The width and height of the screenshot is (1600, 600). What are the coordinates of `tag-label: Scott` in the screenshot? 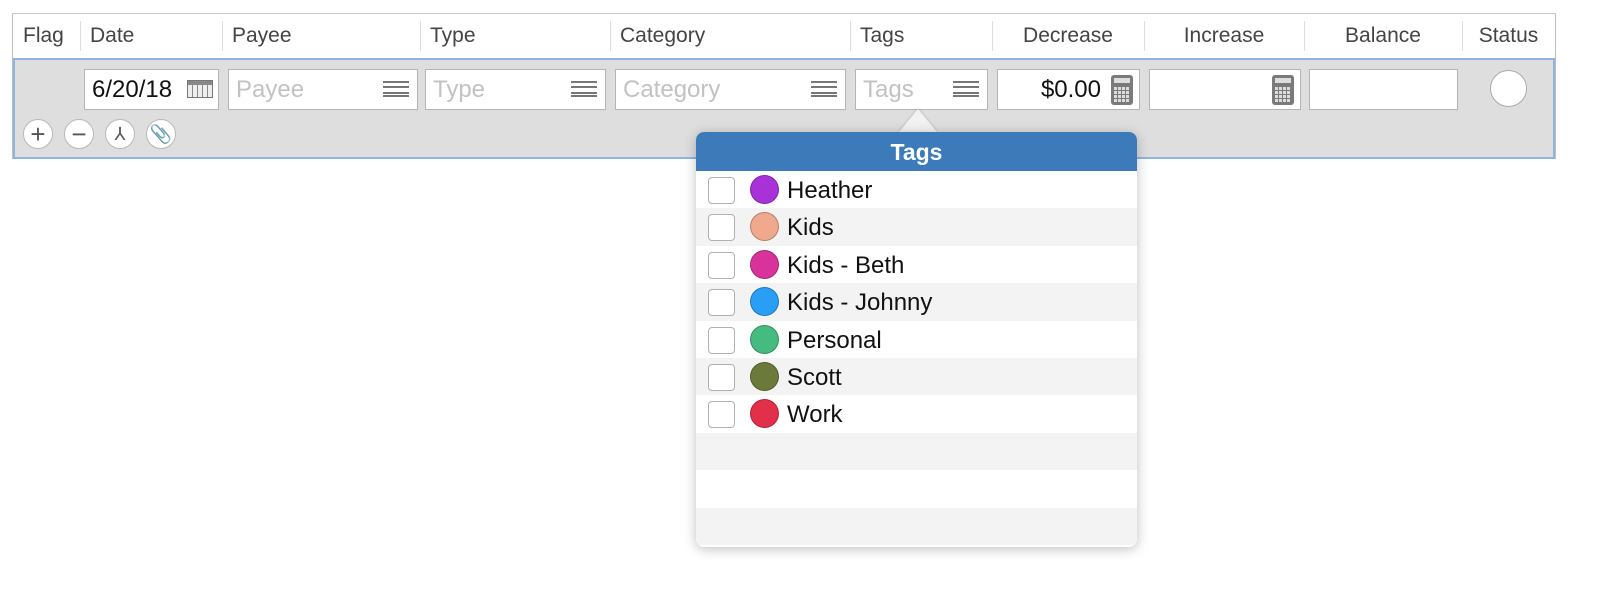 It's located at (814, 377).